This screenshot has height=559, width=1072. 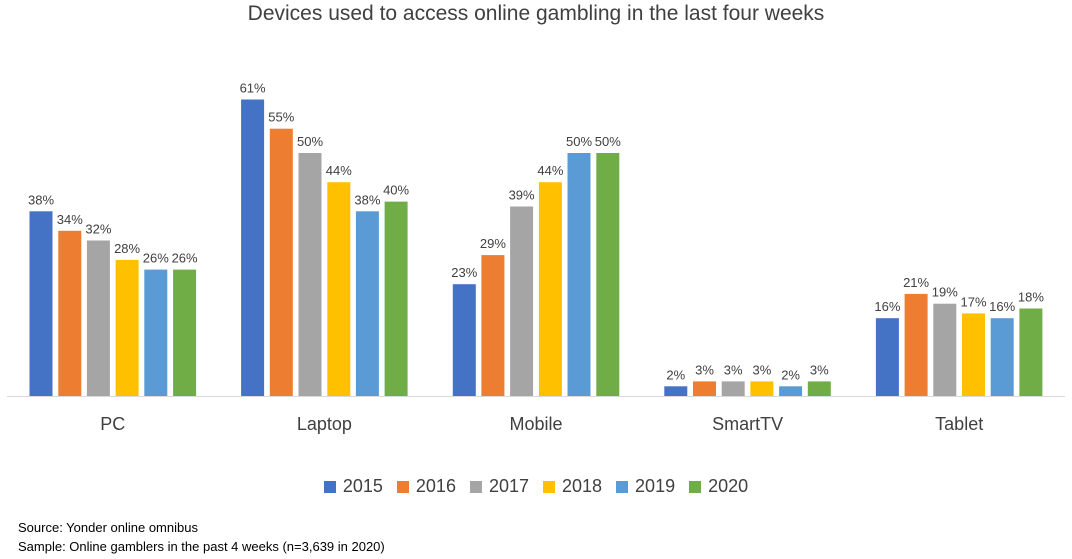 I want to click on data-label-pc-2020: 26%, so click(x=185, y=258).